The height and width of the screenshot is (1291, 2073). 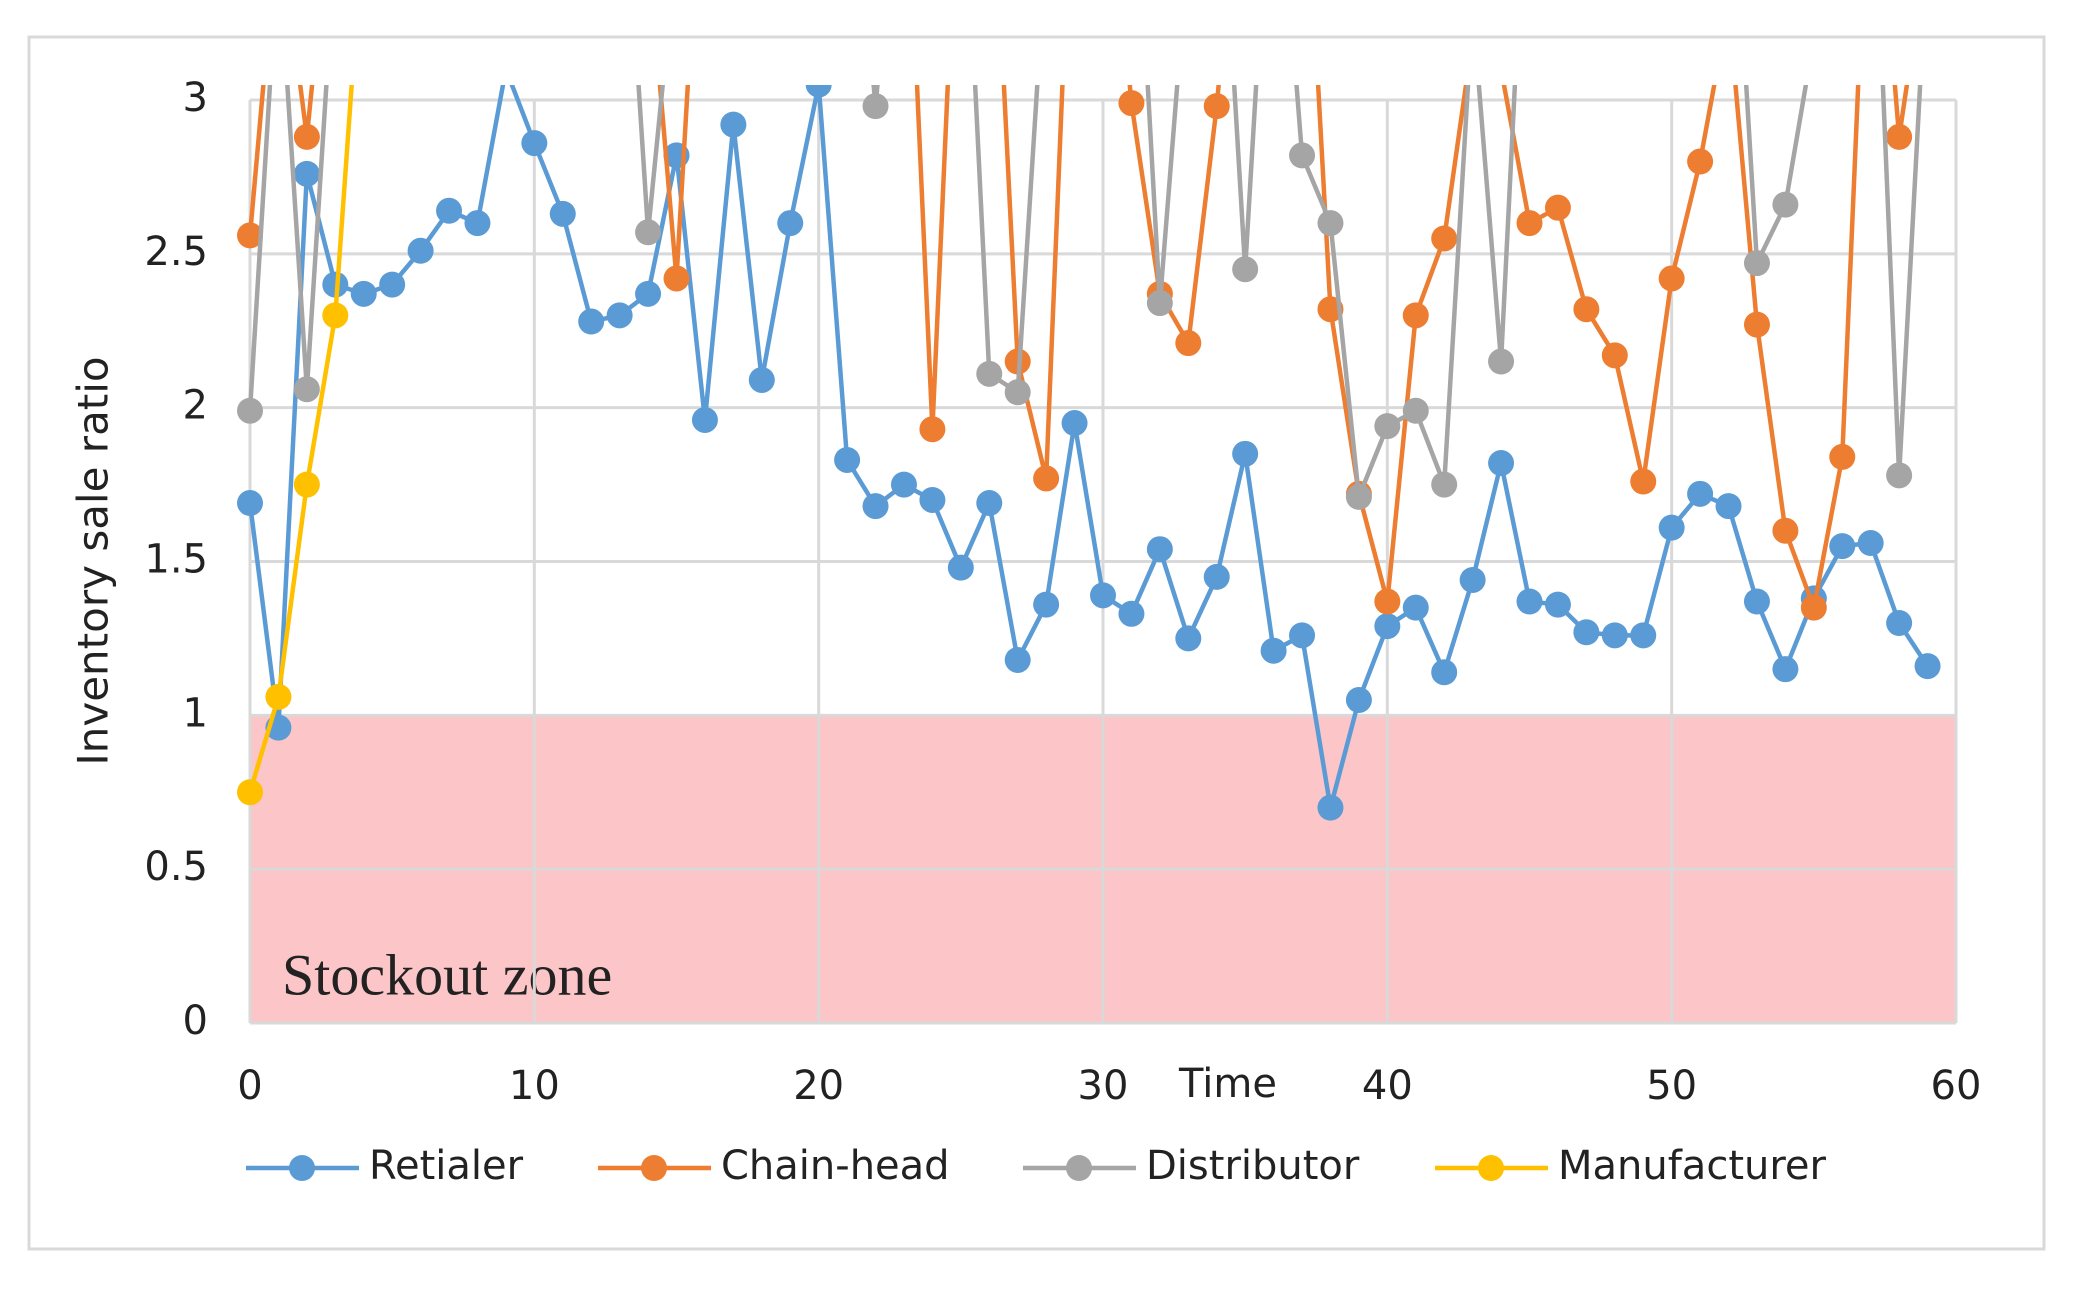 What do you see at coordinates (818, 1086) in the screenshot?
I see `x-tick-label: 20` at bounding box center [818, 1086].